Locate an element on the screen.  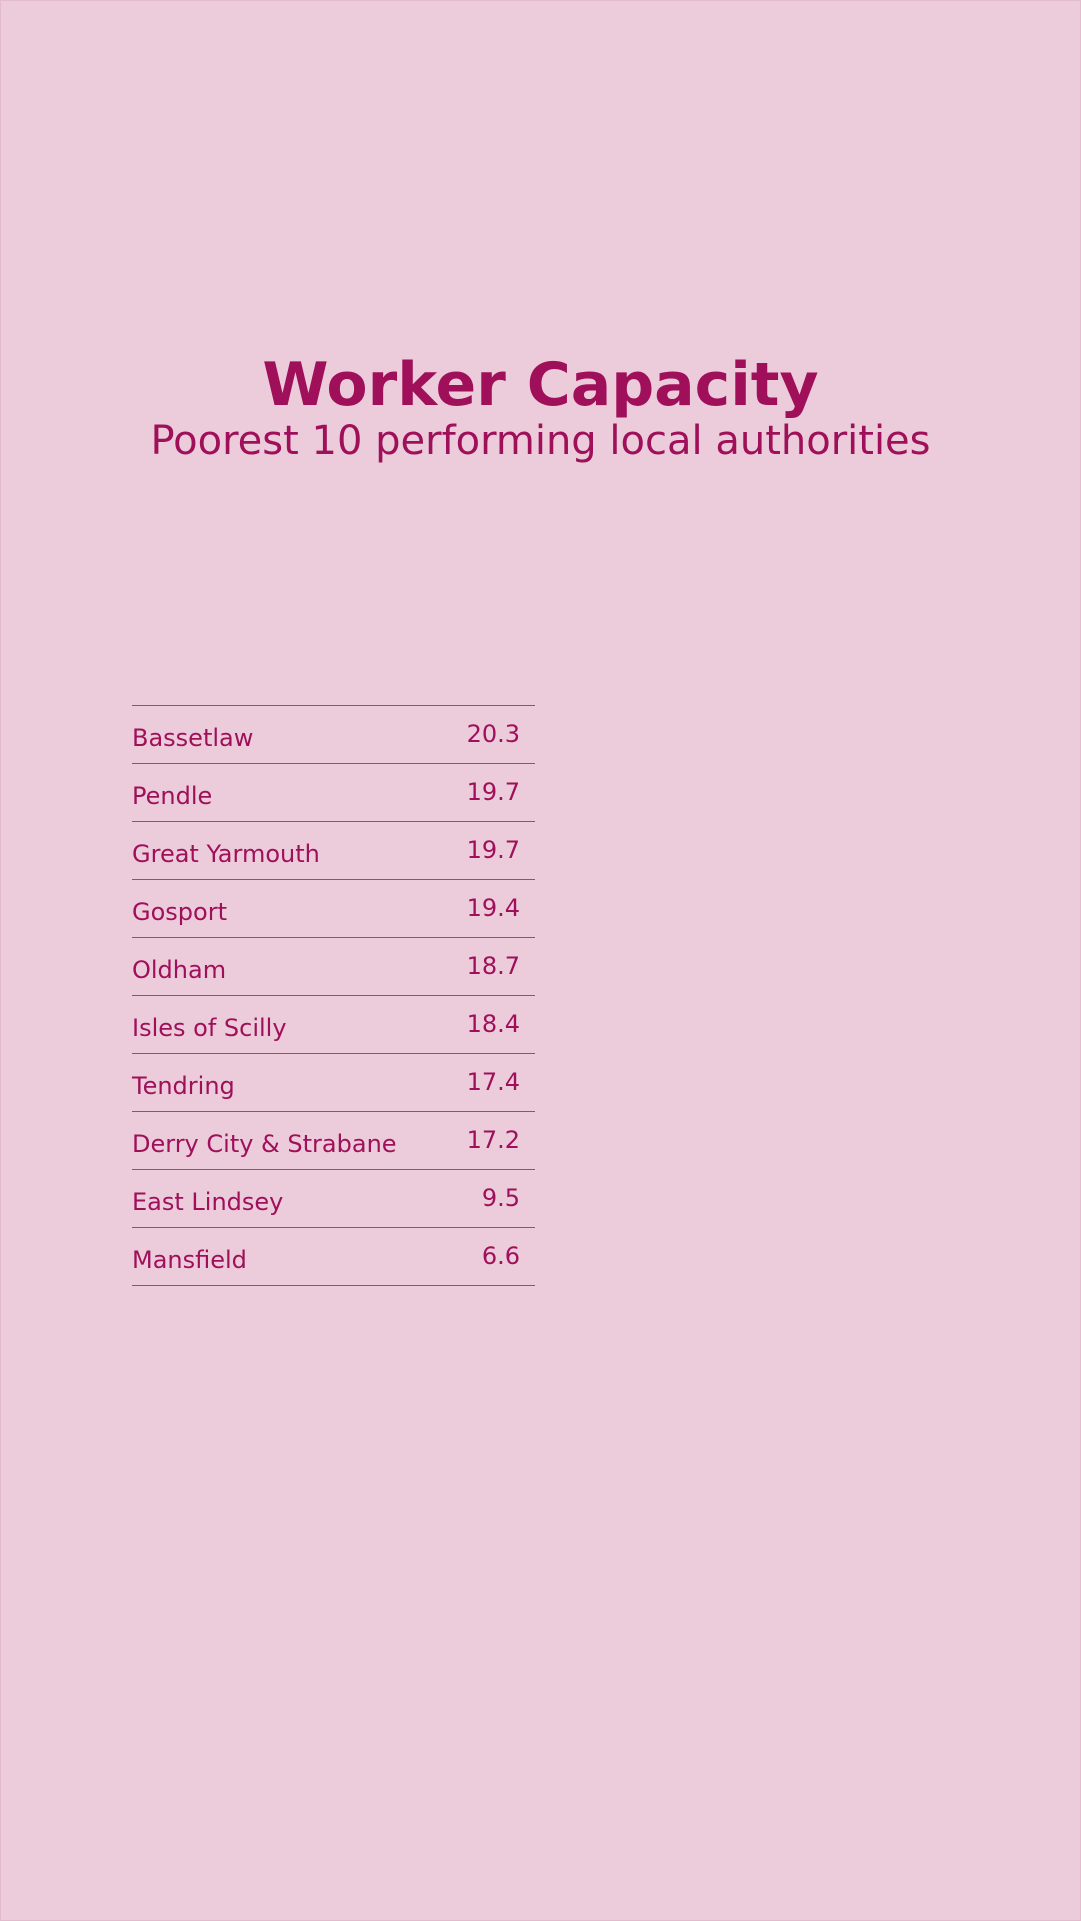
authority-name: Mansfield is located at coordinates (189, 1260).